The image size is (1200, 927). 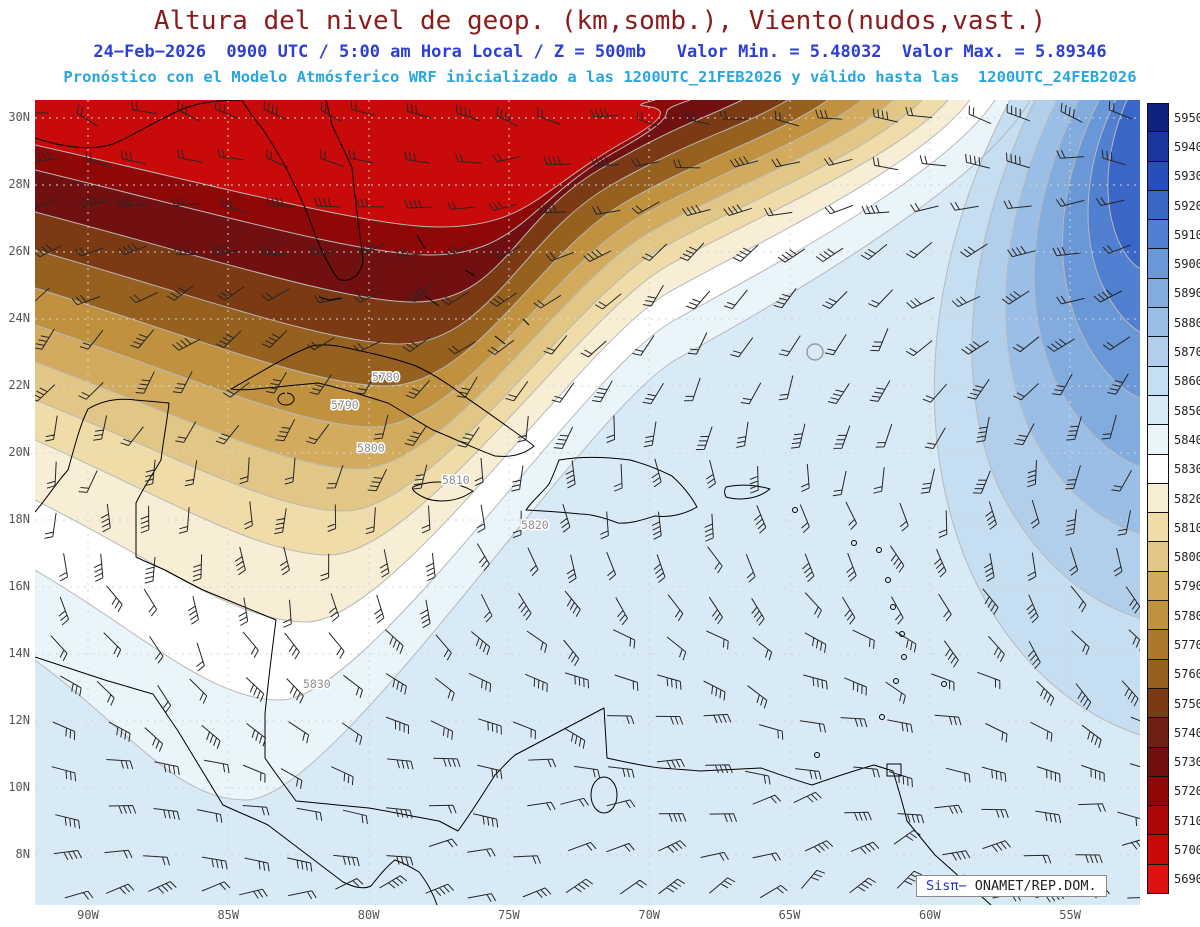 I want to click on lat-label: 20N, so click(x=19, y=452).